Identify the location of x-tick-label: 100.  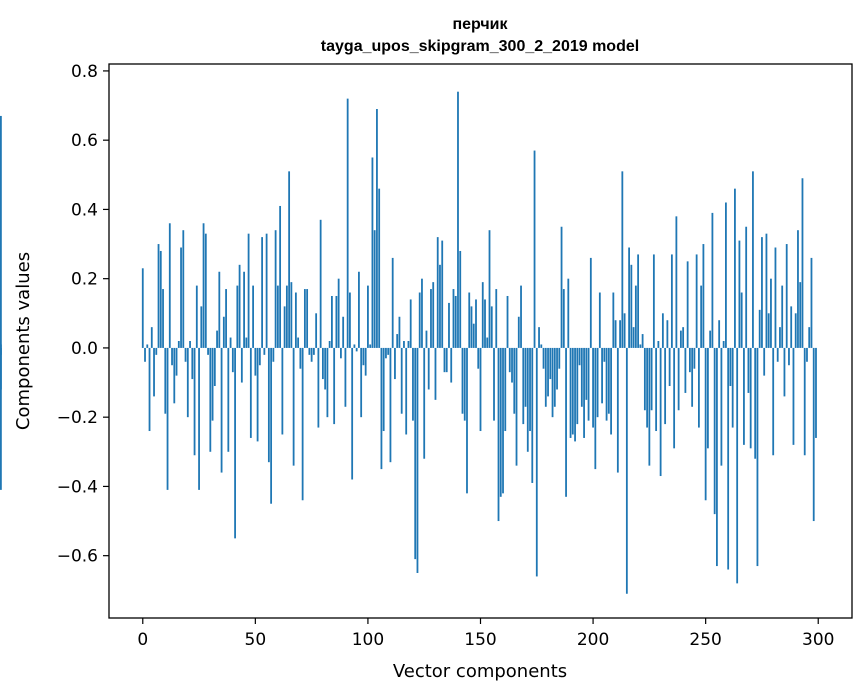
(368, 640).